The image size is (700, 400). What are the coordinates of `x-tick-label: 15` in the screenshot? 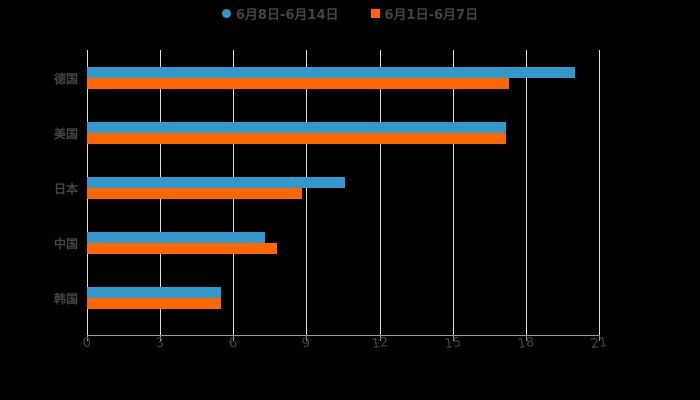 It's located at (453, 343).